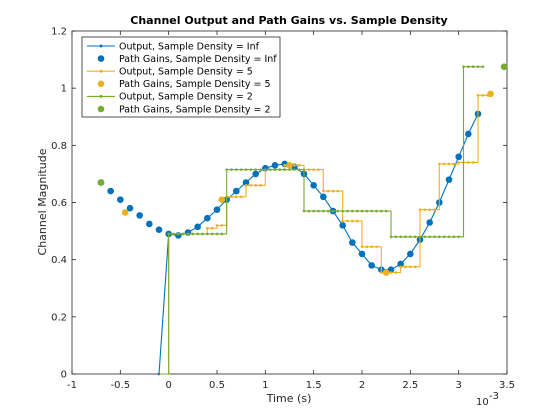 This screenshot has height=420, width=560. I want to click on y-tick-label: 0.6, so click(59, 203).